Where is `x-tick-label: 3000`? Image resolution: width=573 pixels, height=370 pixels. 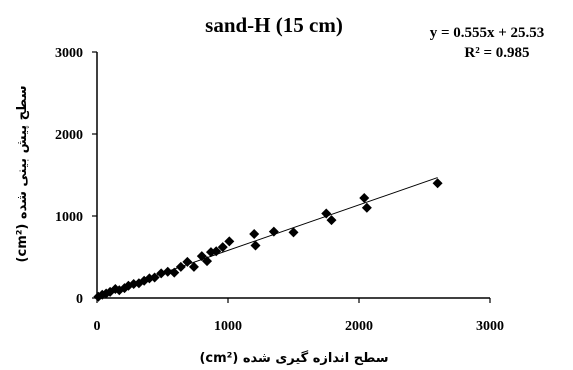
x-tick-label: 3000 is located at coordinates (490, 326).